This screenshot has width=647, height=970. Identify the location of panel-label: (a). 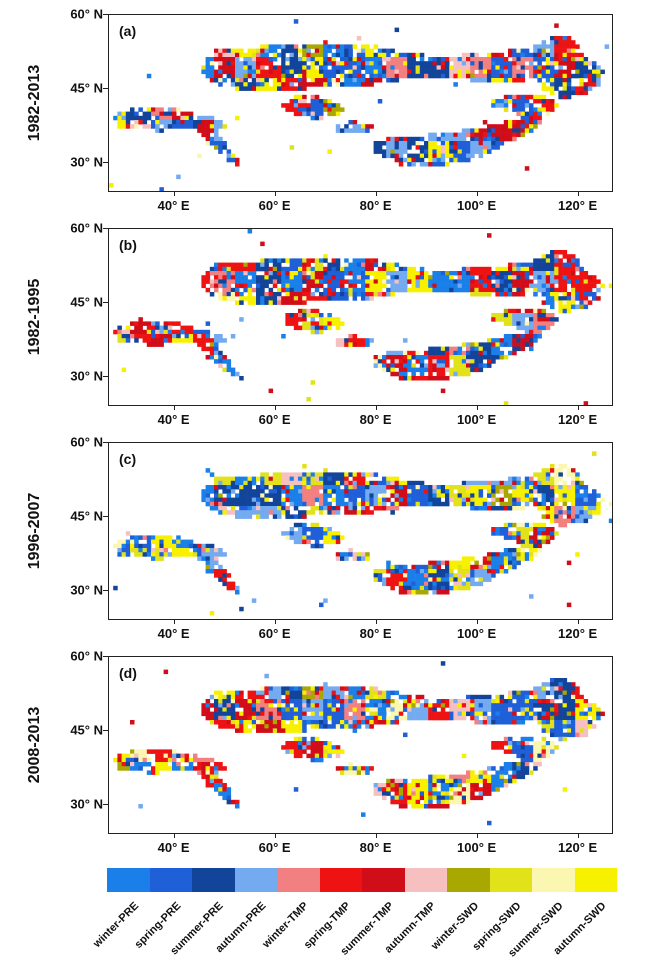
(128, 31).